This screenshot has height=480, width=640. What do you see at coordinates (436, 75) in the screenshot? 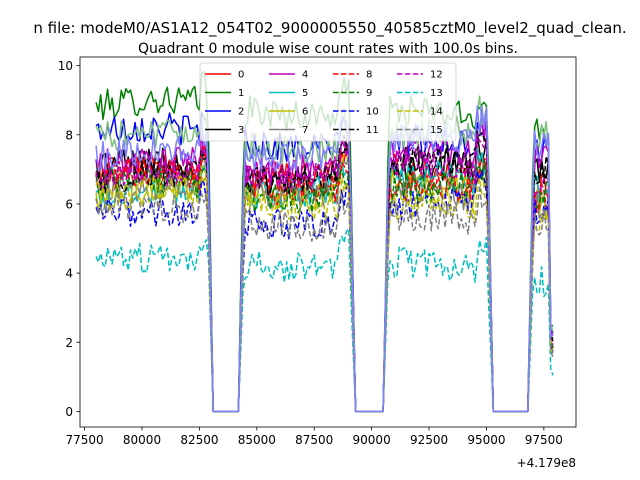
I see `legend-label-12: 12` at bounding box center [436, 75].